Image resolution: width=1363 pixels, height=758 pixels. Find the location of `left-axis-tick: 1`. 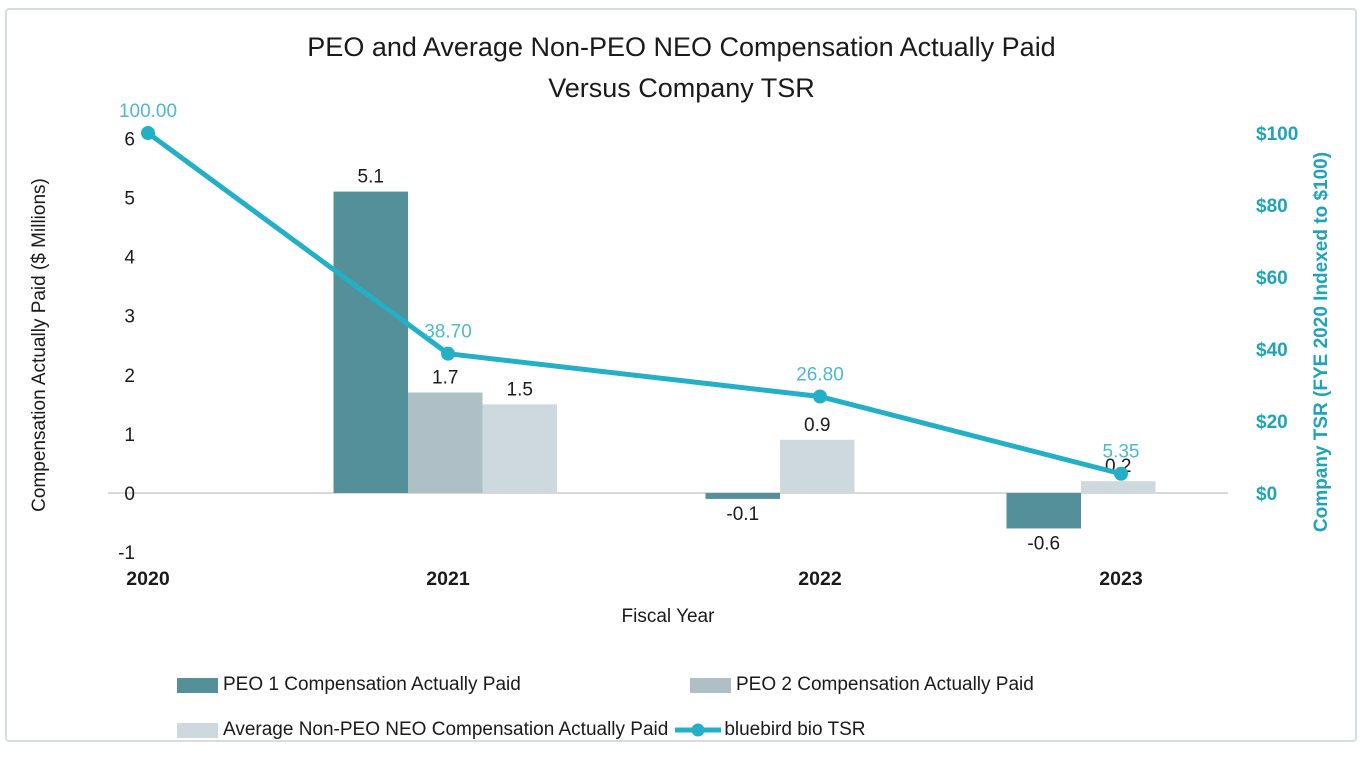

left-axis-tick: 1 is located at coordinates (129, 435).